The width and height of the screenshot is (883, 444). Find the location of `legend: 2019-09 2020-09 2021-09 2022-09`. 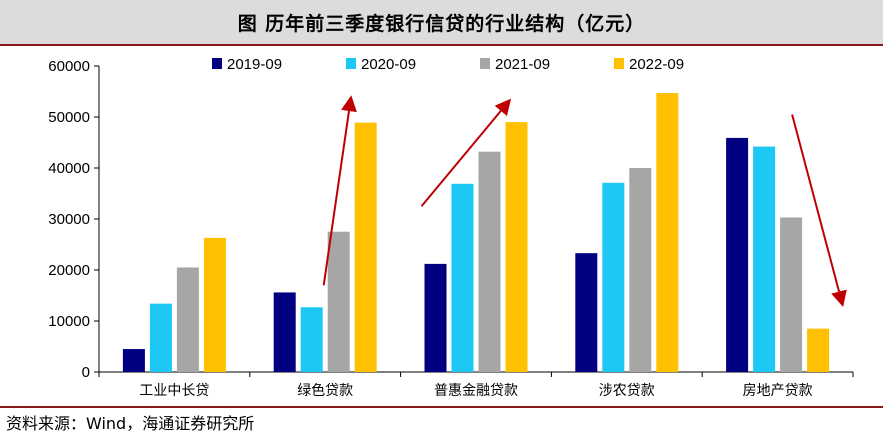

legend: 2019-09 2020-09 2021-09 2022-09 is located at coordinates (448, 64).